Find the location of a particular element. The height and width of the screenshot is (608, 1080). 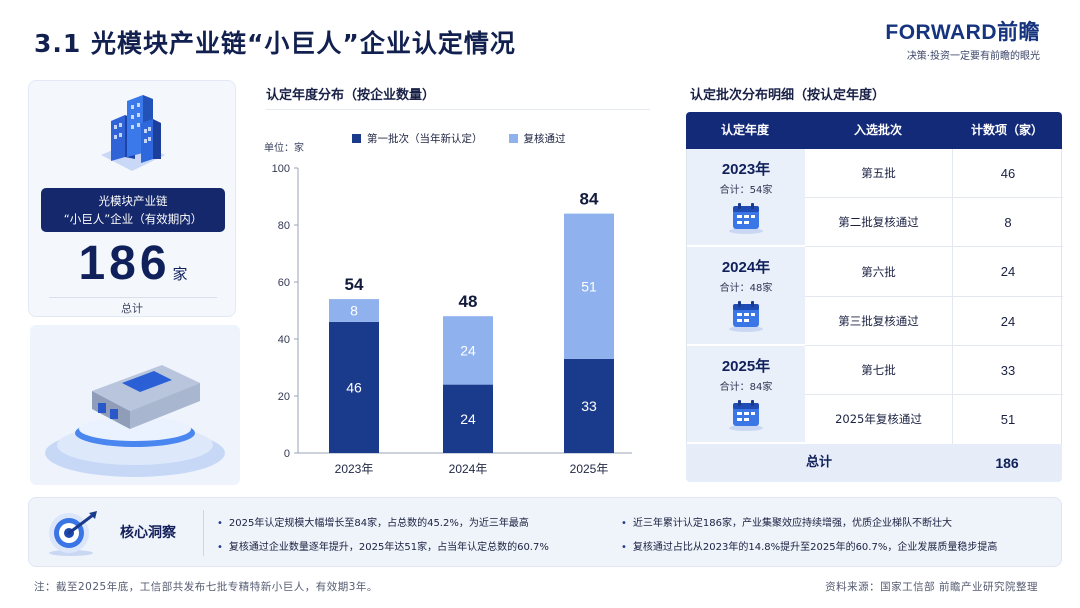

table-row: 第六批 24 is located at coordinates (934, 272).